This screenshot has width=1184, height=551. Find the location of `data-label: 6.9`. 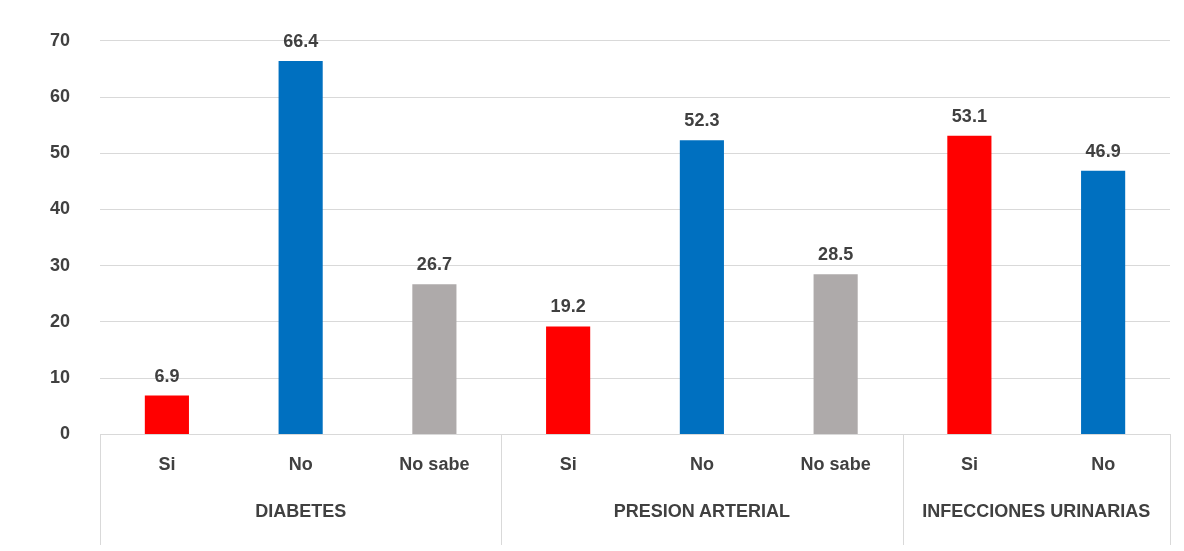

data-label: 6.9 is located at coordinates (167, 375).